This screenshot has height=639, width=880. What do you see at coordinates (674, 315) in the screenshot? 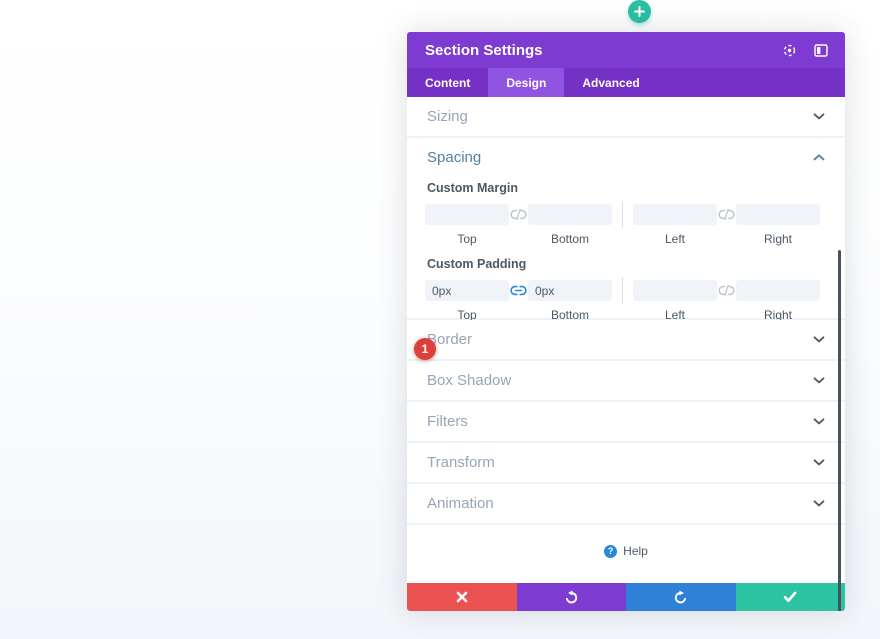
I see `padding-left-label: Left` at bounding box center [674, 315].